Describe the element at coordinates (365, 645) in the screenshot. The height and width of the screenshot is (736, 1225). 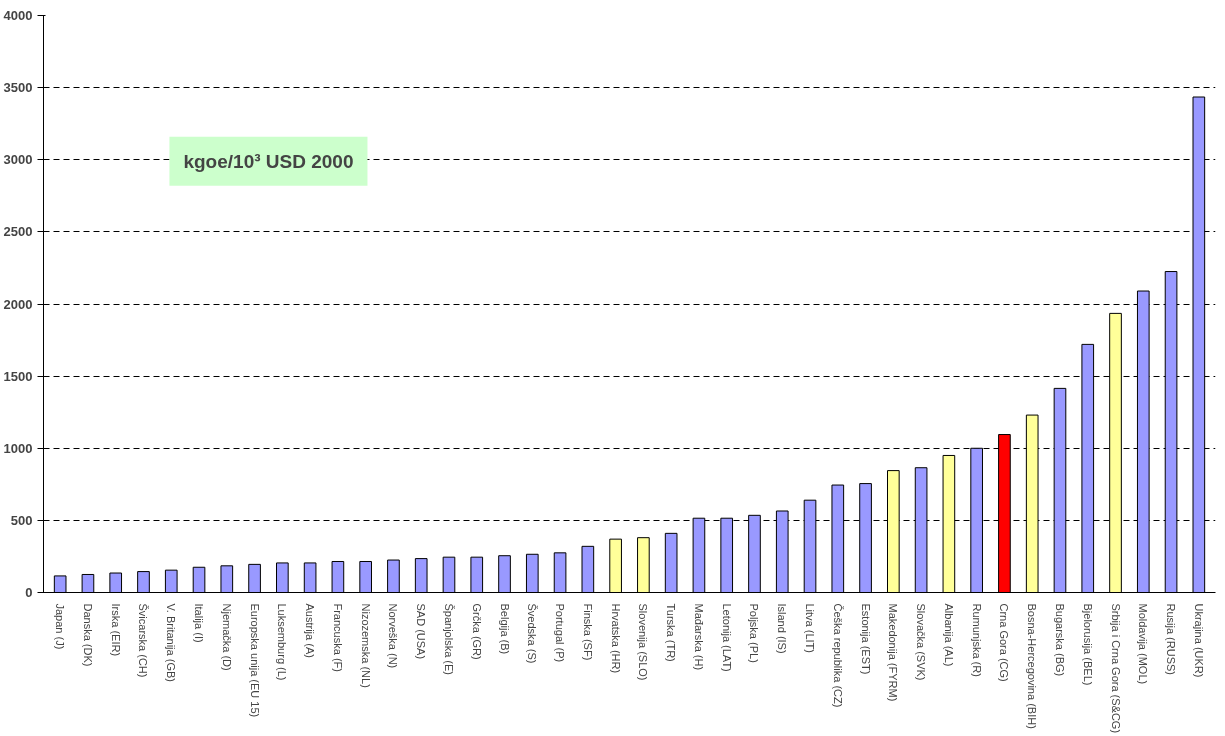
I see `x-tick-label: Nizozemska (NL)` at that location.